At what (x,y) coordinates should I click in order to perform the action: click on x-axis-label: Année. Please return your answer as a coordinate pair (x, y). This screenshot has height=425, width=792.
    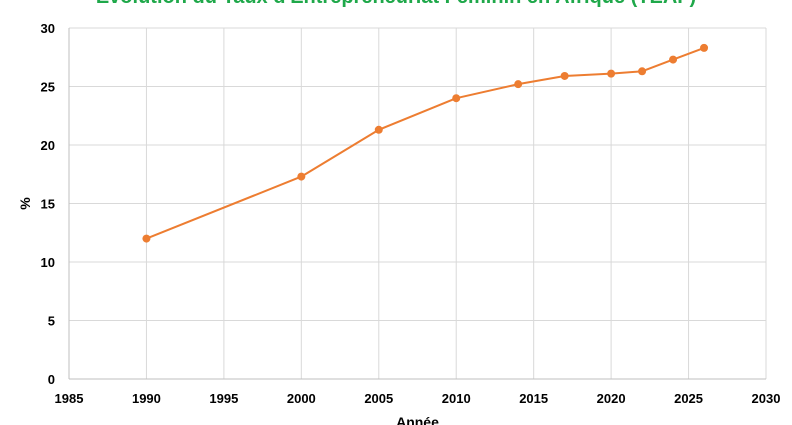
    Looking at the image, I should click on (417, 419).